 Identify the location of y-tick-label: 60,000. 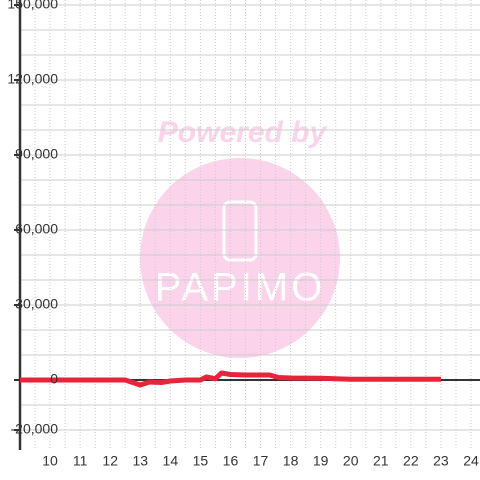
(36, 229).